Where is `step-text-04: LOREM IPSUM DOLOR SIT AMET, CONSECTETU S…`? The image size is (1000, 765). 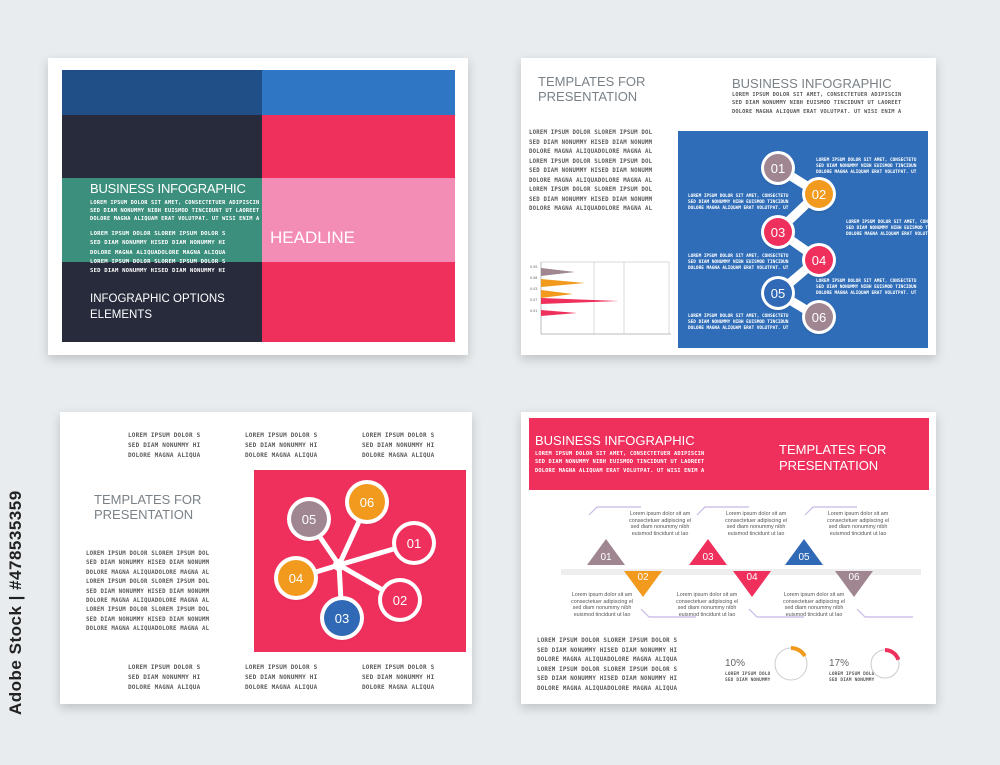 step-text-04: LOREM IPSUM DOLOR SIT AMET, CONSECTETU S… is located at coordinates (738, 262).